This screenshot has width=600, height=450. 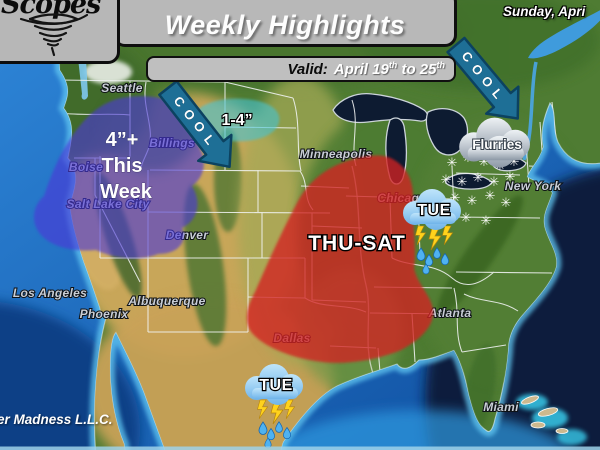 What do you see at coordinates (121, 166) in the screenshot?
I see `west-snow-line2: This` at bounding box center [121, 166].